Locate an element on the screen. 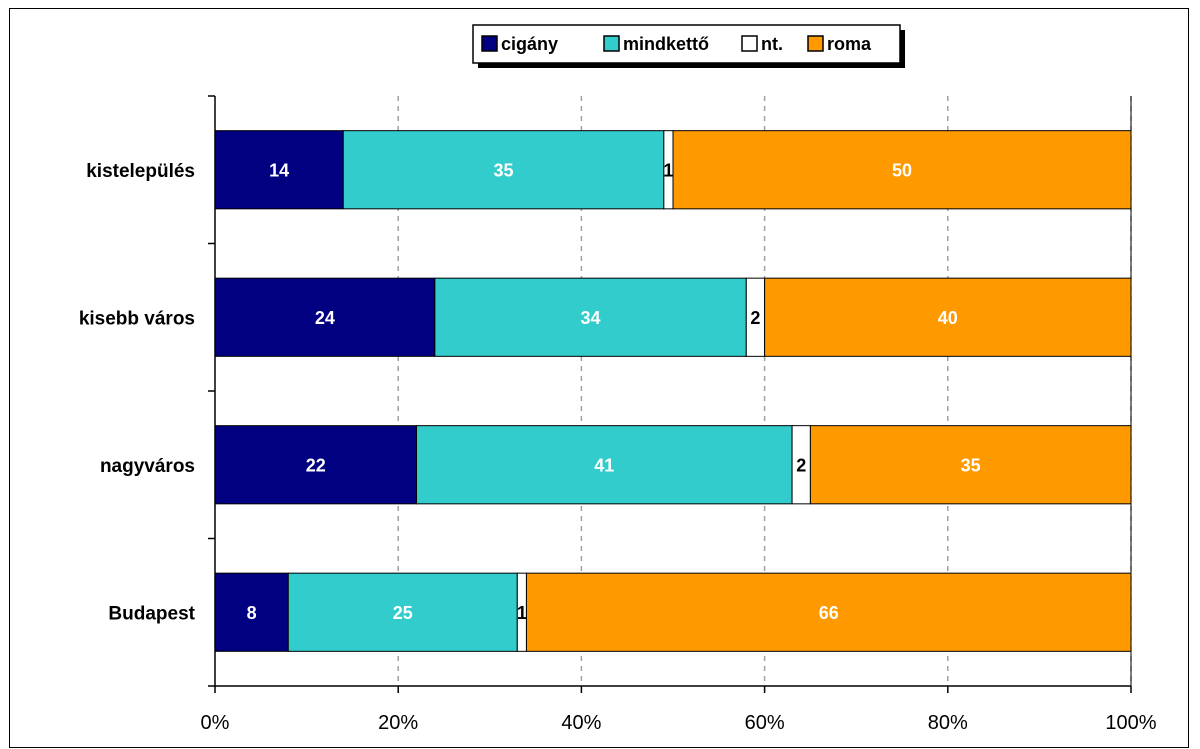 Image resolution: width=1200 pixels, height=749 pixels. x-tick-label: 0% is located at coordinates (215, 723).